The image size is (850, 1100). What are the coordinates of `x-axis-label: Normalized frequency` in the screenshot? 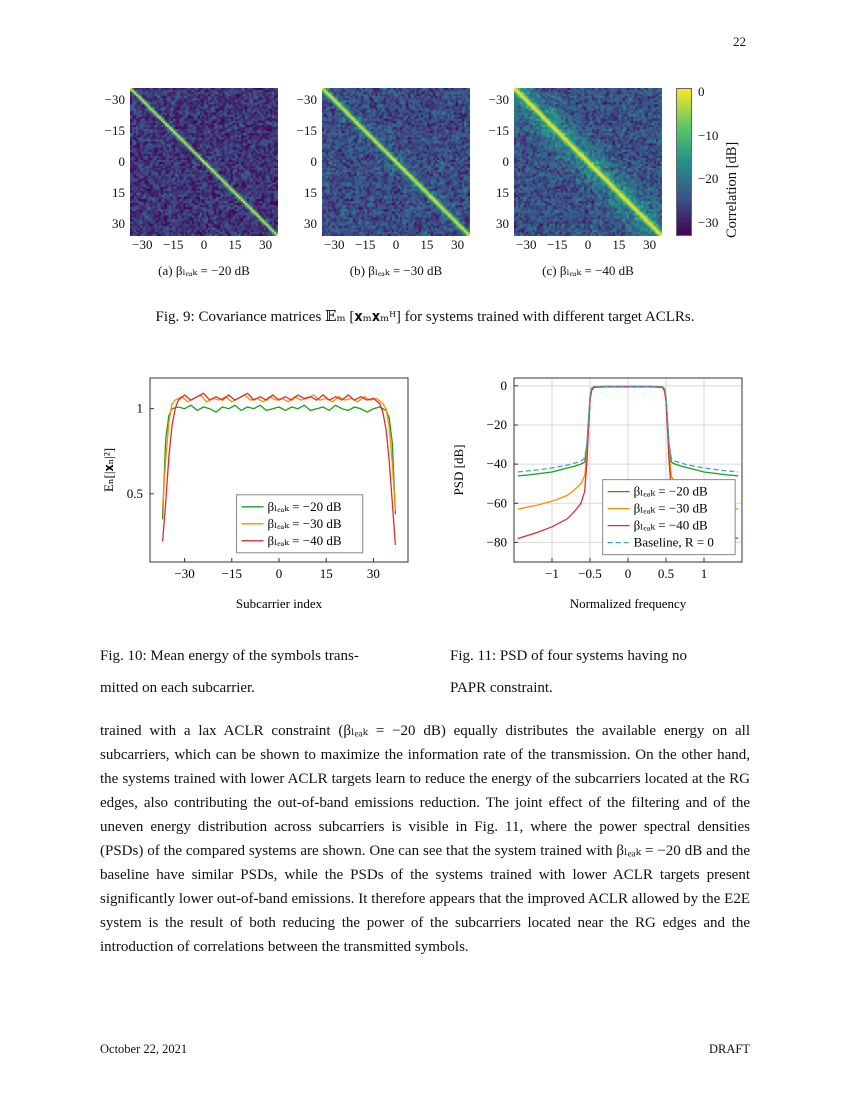 It's located at (628, 603).